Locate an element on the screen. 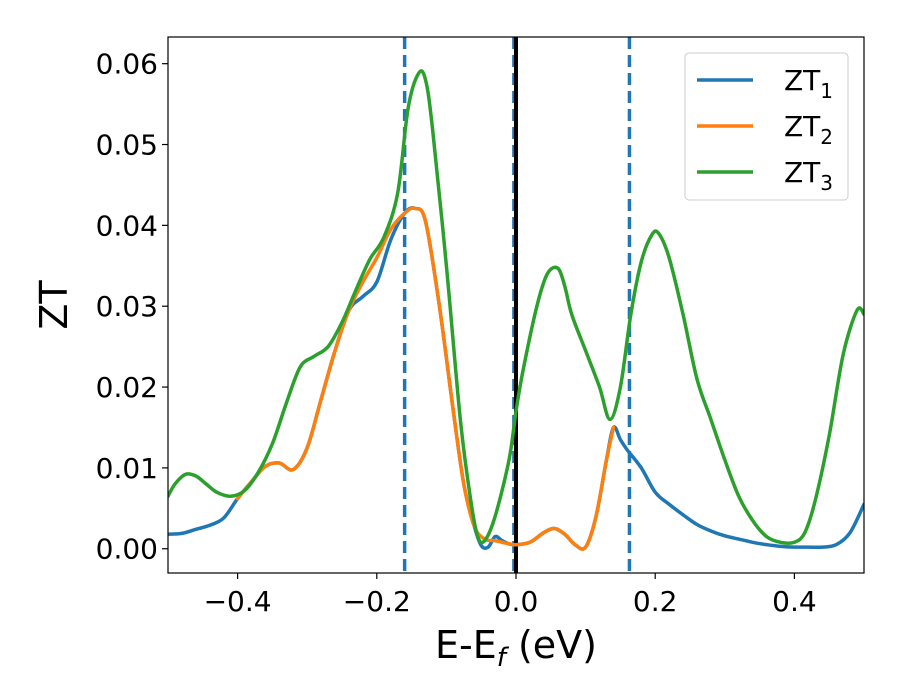 This screenshot has width=900, height=700. y-tick-label: 0.06 is located at coordinates (127, 64).